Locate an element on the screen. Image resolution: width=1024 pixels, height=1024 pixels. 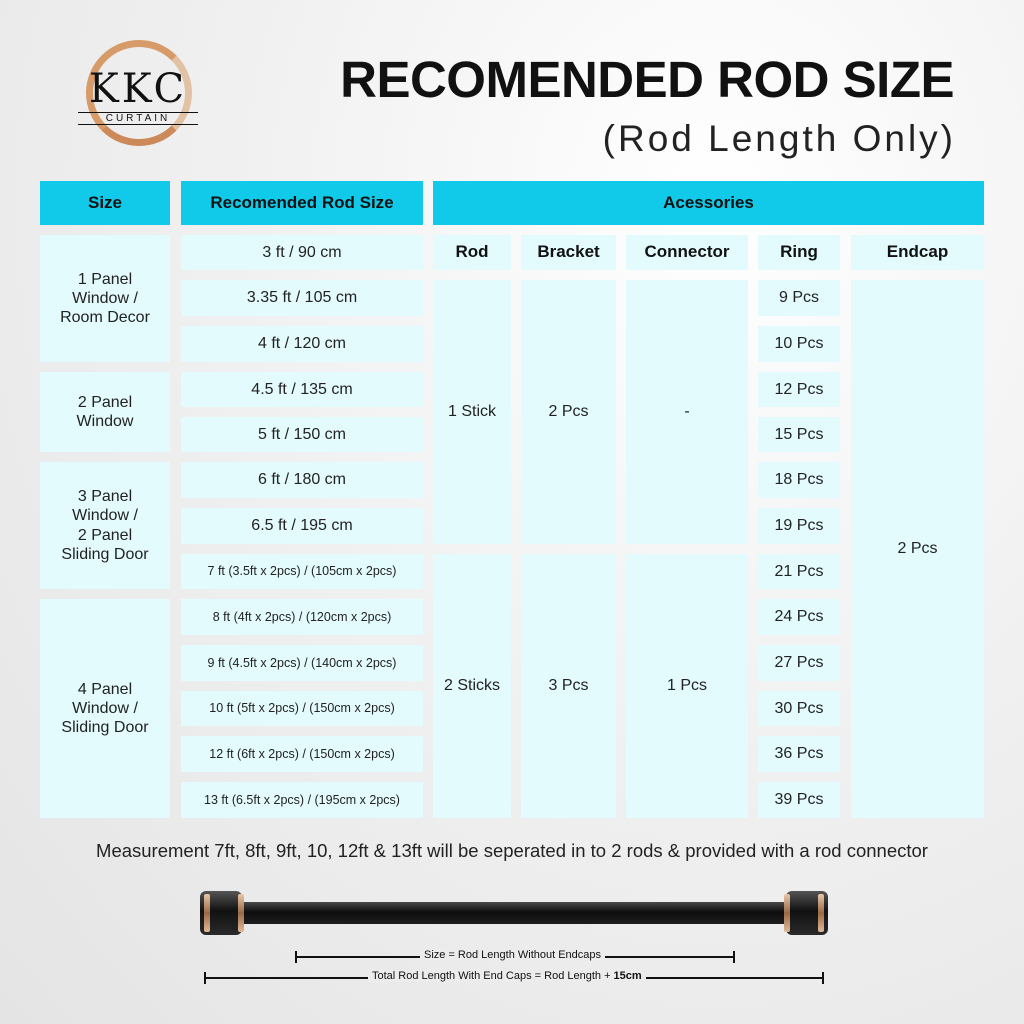
ring-cell: 27 Pcs is located at coordinates (799, 663).